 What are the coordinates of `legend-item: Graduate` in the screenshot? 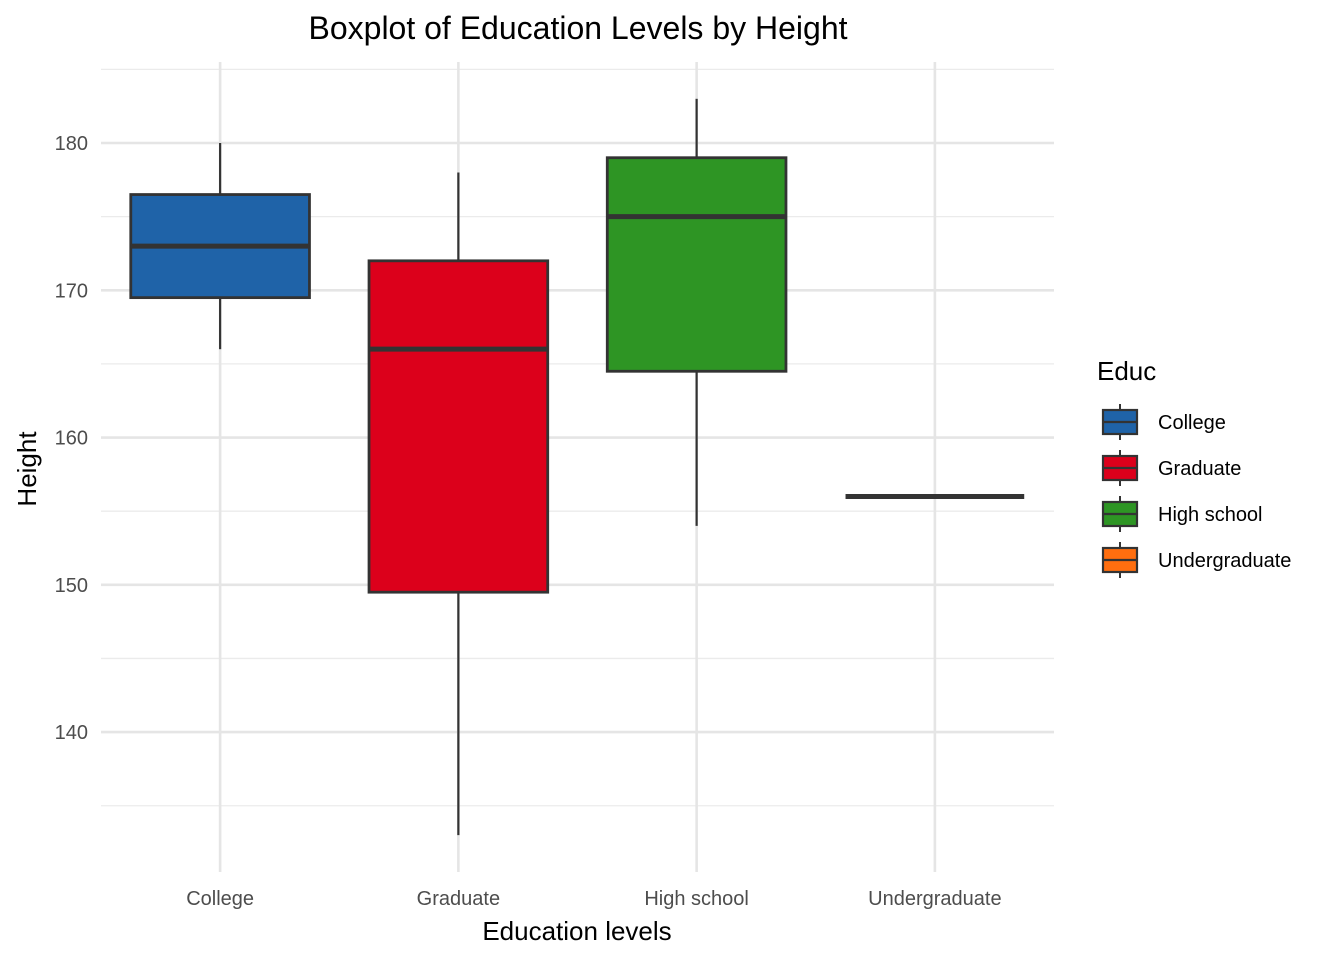 It's located at (1171, 468).